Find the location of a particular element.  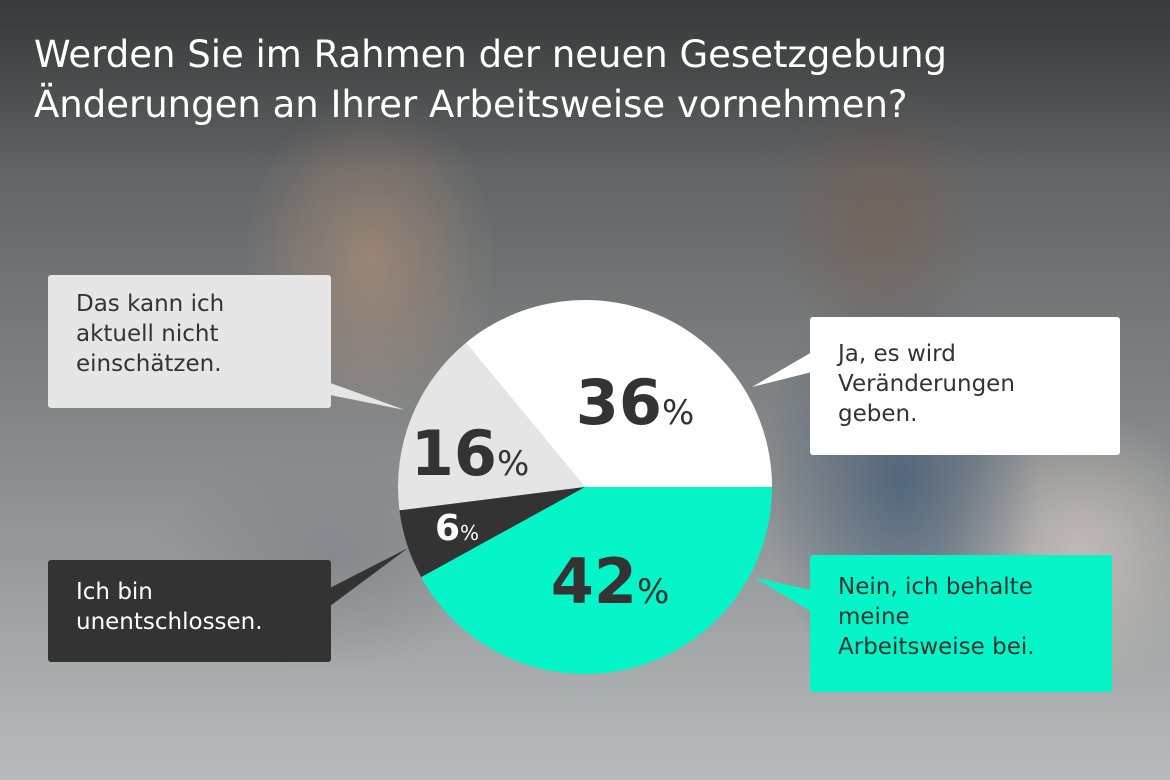

callout-text-line: Ich bin is located at coordinates (114, 592).